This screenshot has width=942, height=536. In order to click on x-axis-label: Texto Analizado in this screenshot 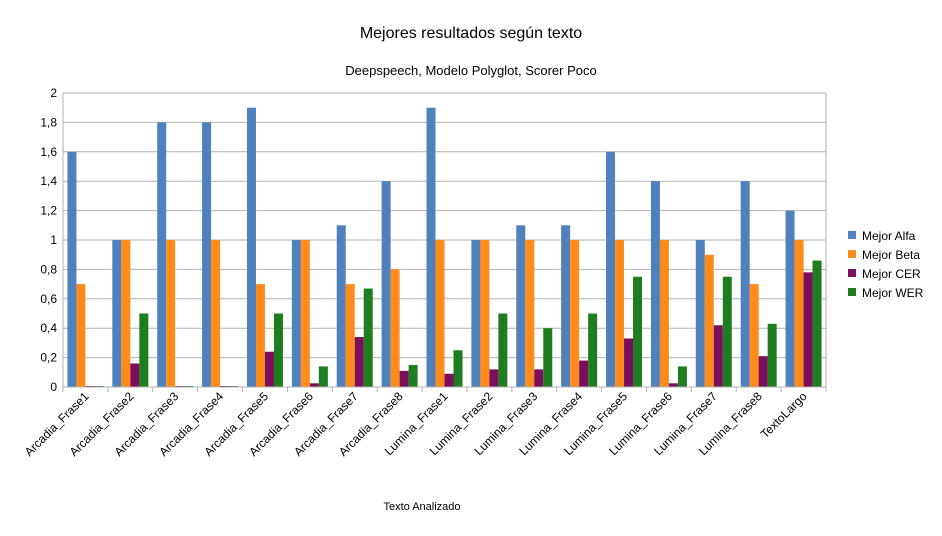, I will do `click(421, 507)`.